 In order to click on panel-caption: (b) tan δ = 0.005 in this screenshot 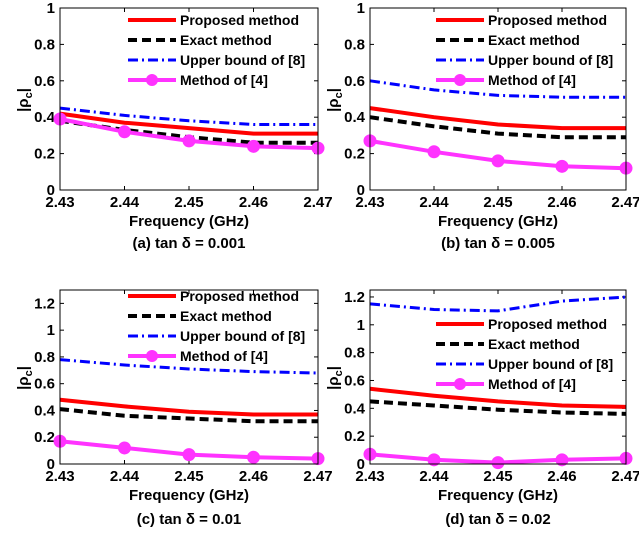, I will do `click(498, 243)`.